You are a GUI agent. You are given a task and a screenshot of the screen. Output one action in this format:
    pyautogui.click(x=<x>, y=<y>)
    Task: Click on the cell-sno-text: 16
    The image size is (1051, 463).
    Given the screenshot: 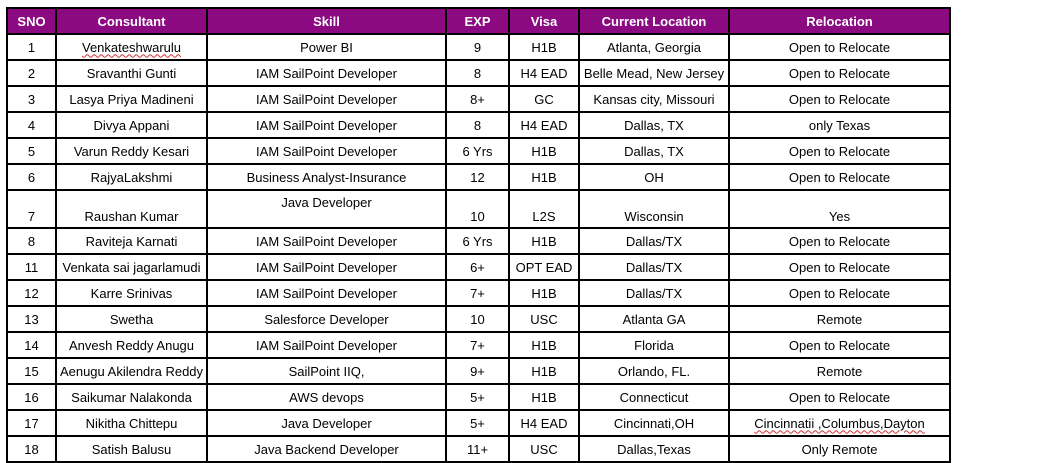 What is the action you would take?
    pyautogui.click(x=31, y=397)
    